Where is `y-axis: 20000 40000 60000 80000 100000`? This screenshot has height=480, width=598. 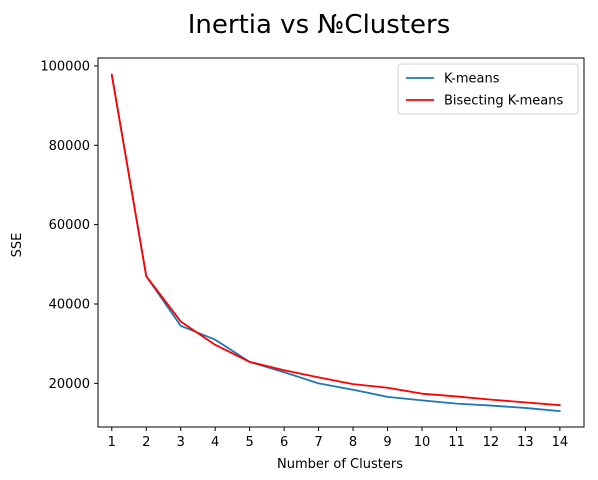
y-axis: 20000 40000 60000 80000 100000 is located at coordinates (69, 225).